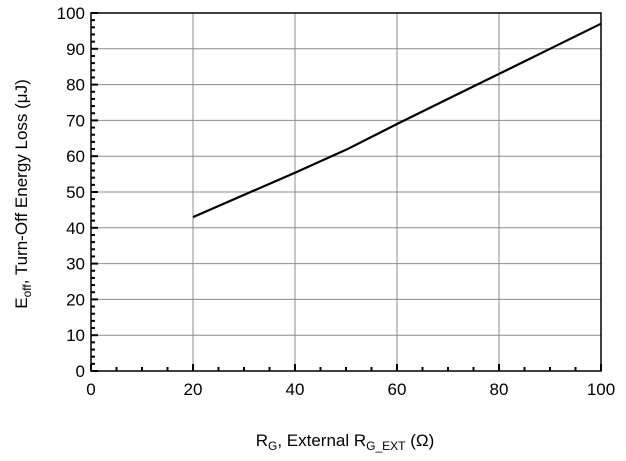  Describe the element at coordinates (75, 85) in the screenshot. I see `y-tick-label: 80` at that location.